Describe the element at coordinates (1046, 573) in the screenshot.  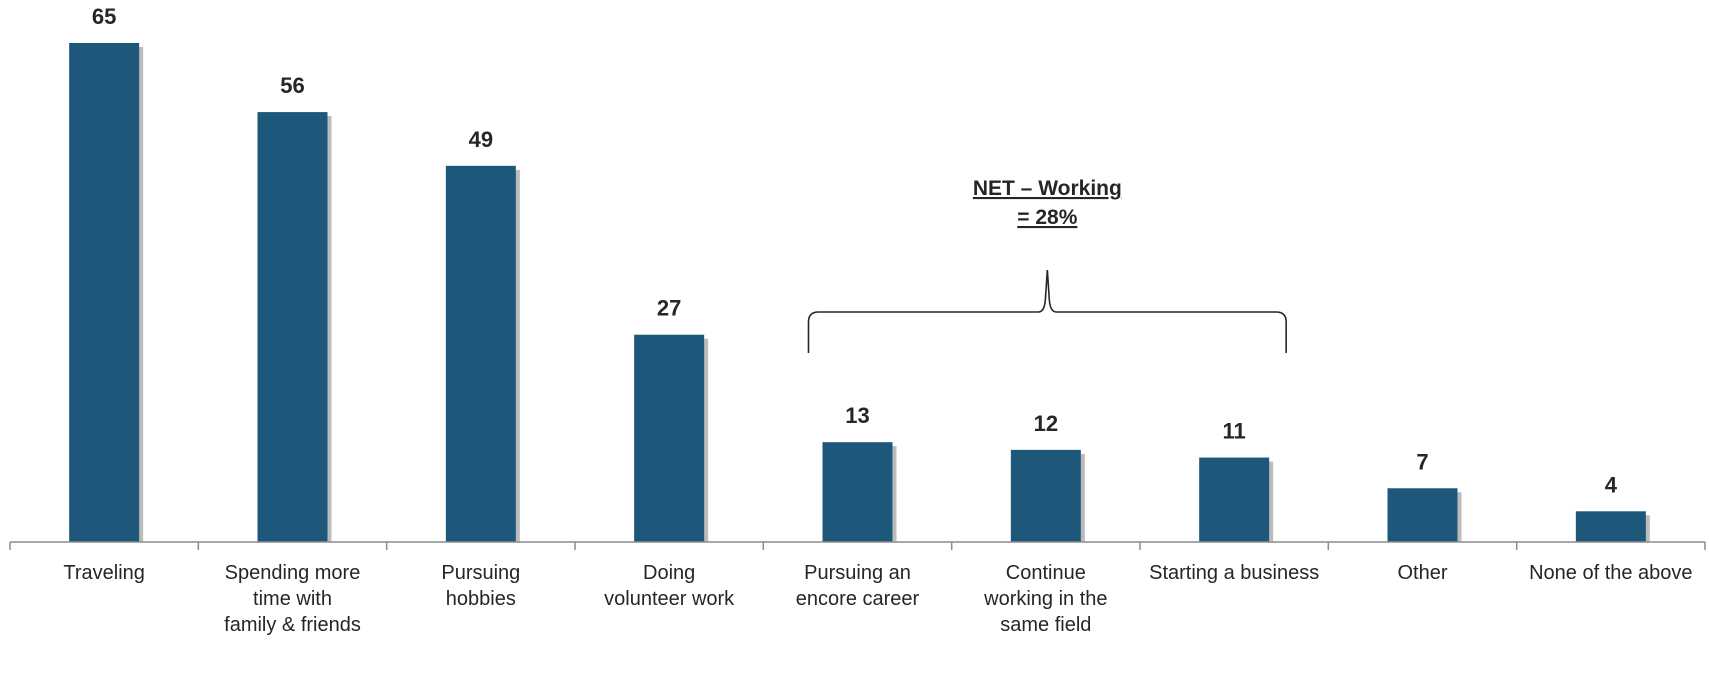
I see `category-label-line: Continue` at that location.